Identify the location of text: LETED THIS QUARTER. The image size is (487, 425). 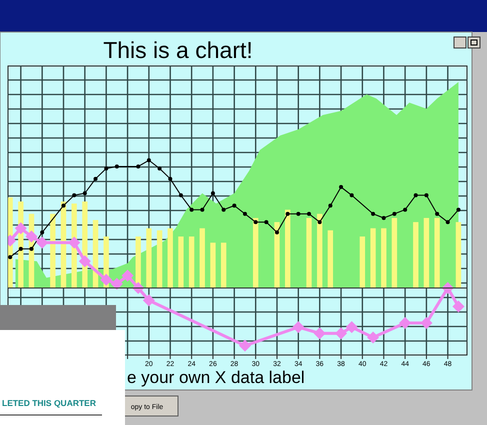
(49, 403).